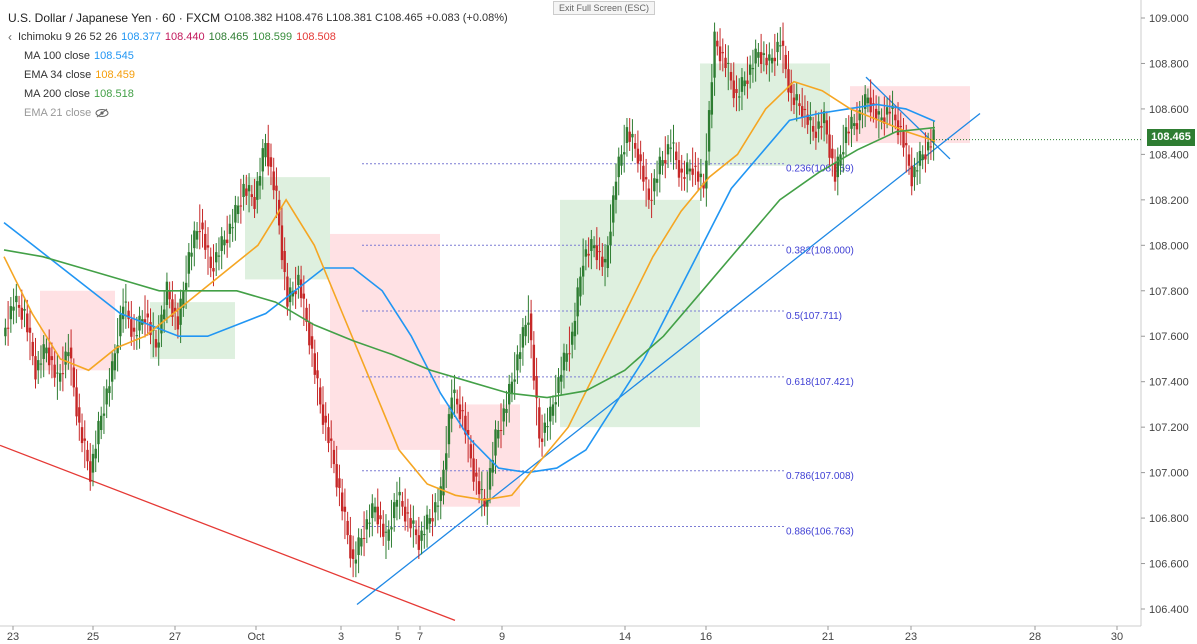 This screenshot has width=1197, height=644. Describe the element at coordinates (1169, 474) in the screenshot. I see `y-tick-label: 107.000` at that location.